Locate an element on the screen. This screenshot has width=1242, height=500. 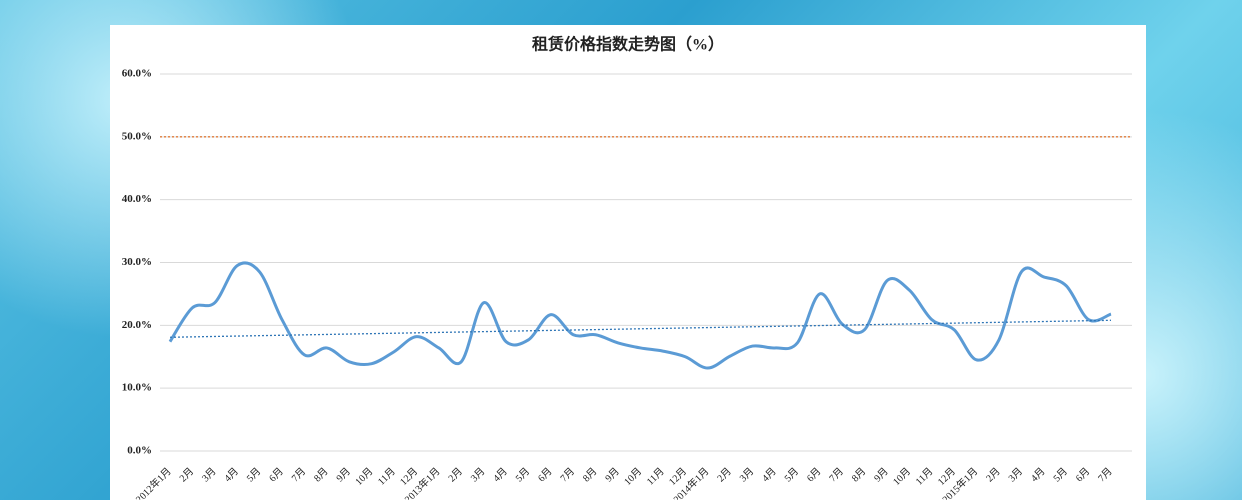
y-tick-label: 10.0% is located at coordinates (137, 388).